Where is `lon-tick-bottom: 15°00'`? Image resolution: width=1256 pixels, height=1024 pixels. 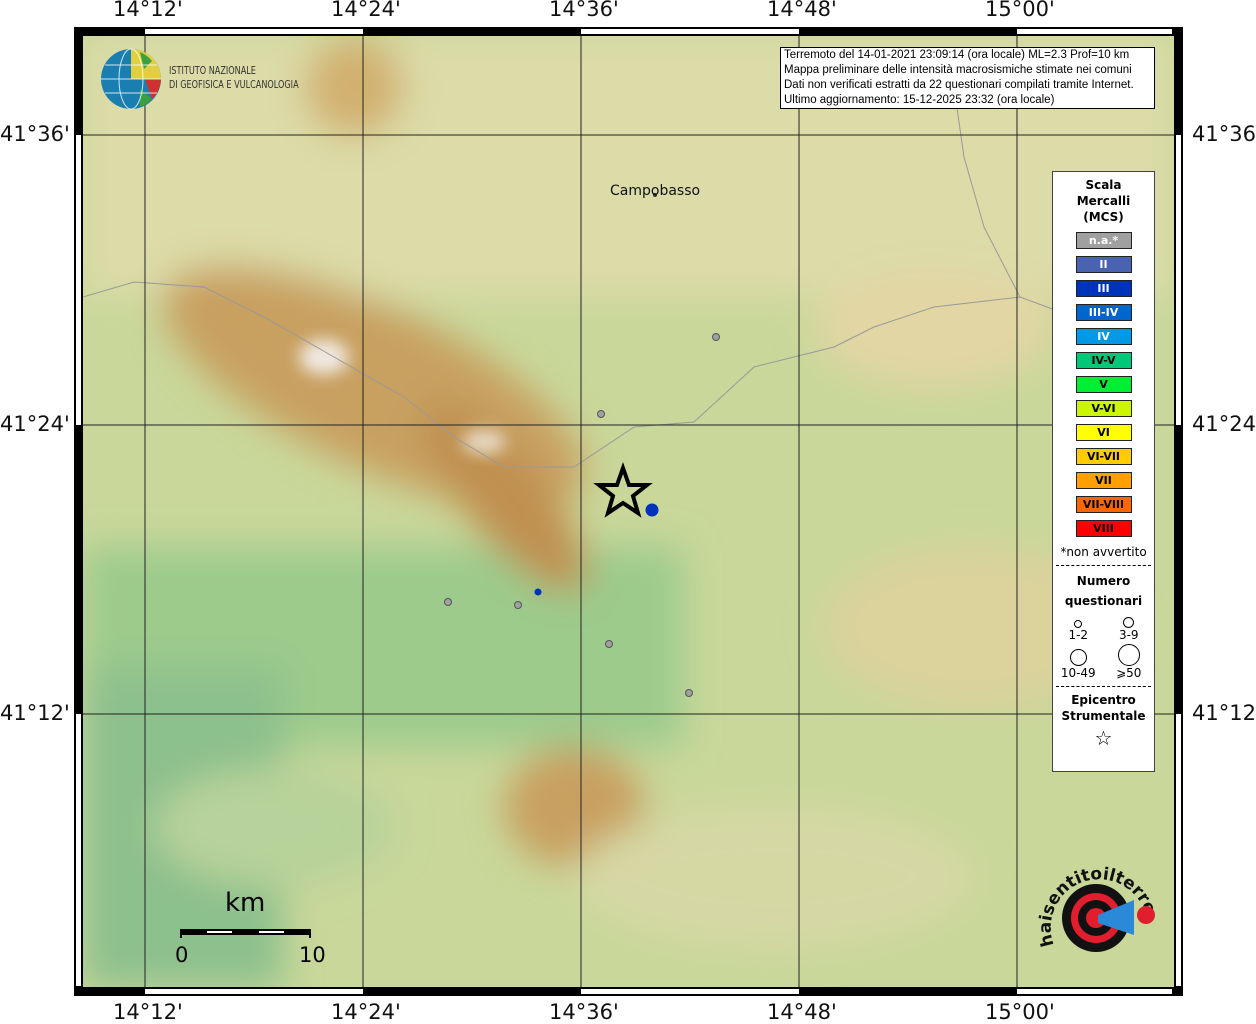
lon-tick-bottom: 15°00' is located at coordinates (1020, 1012).